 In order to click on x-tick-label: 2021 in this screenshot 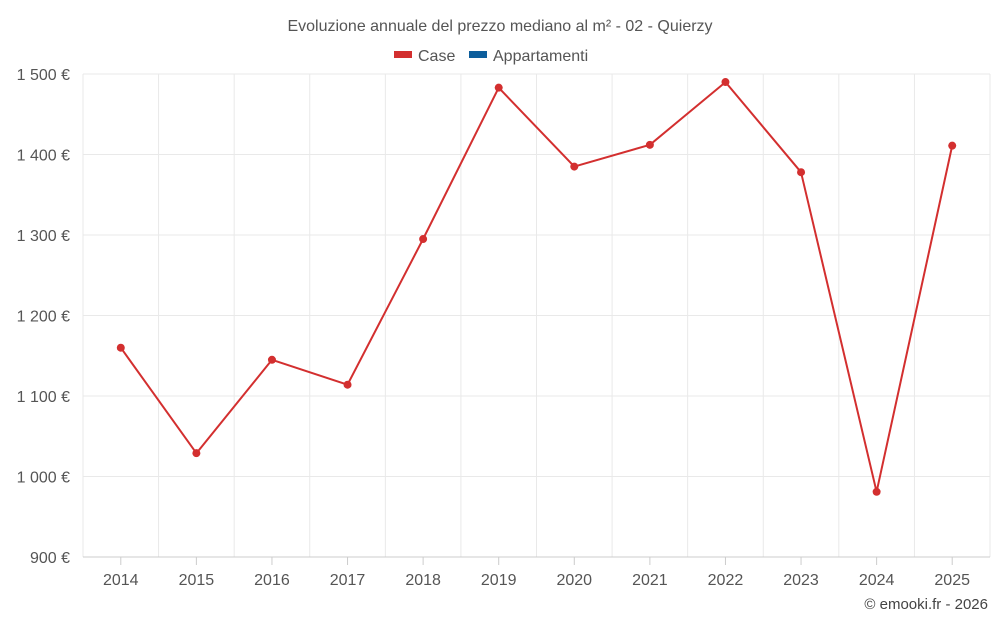, I will do `click(650, 580)`.